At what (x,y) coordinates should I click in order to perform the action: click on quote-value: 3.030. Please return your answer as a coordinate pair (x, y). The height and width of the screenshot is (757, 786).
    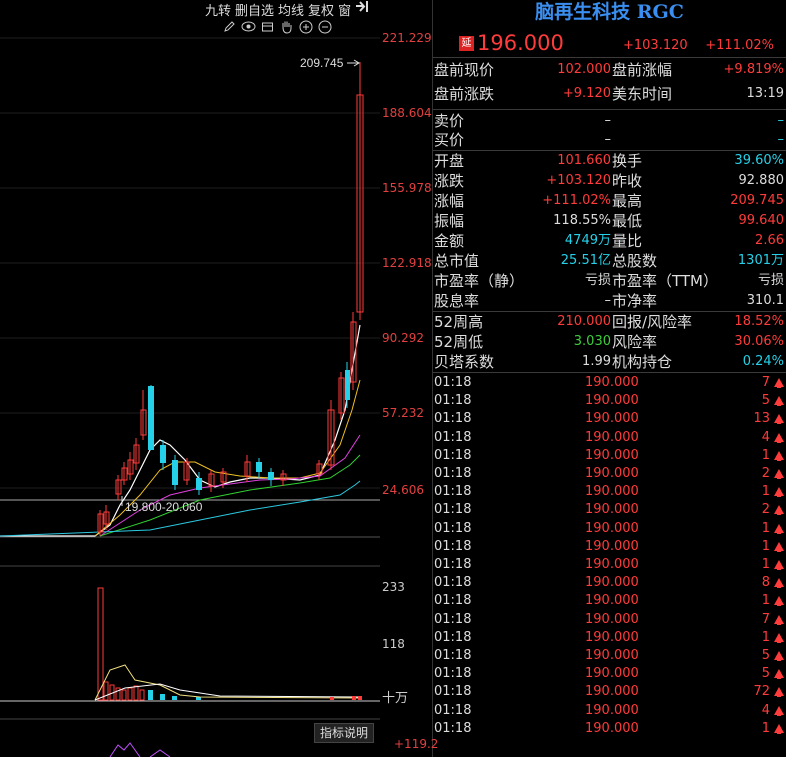
    Looking at the image, I should click on (592, 341).